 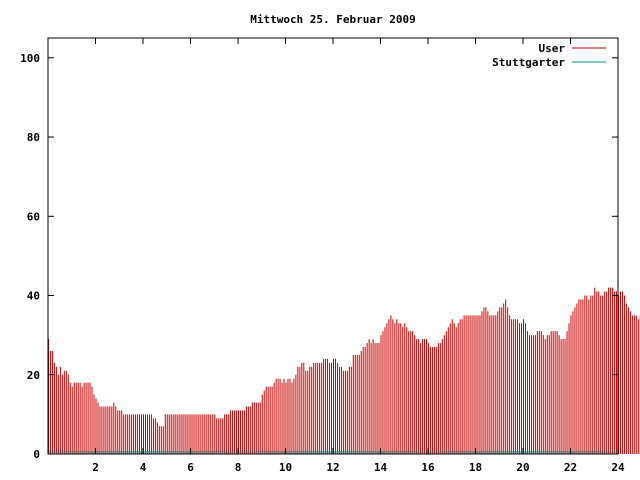 I want to click on x-tick-label: 4, so click(x=143, y=467).